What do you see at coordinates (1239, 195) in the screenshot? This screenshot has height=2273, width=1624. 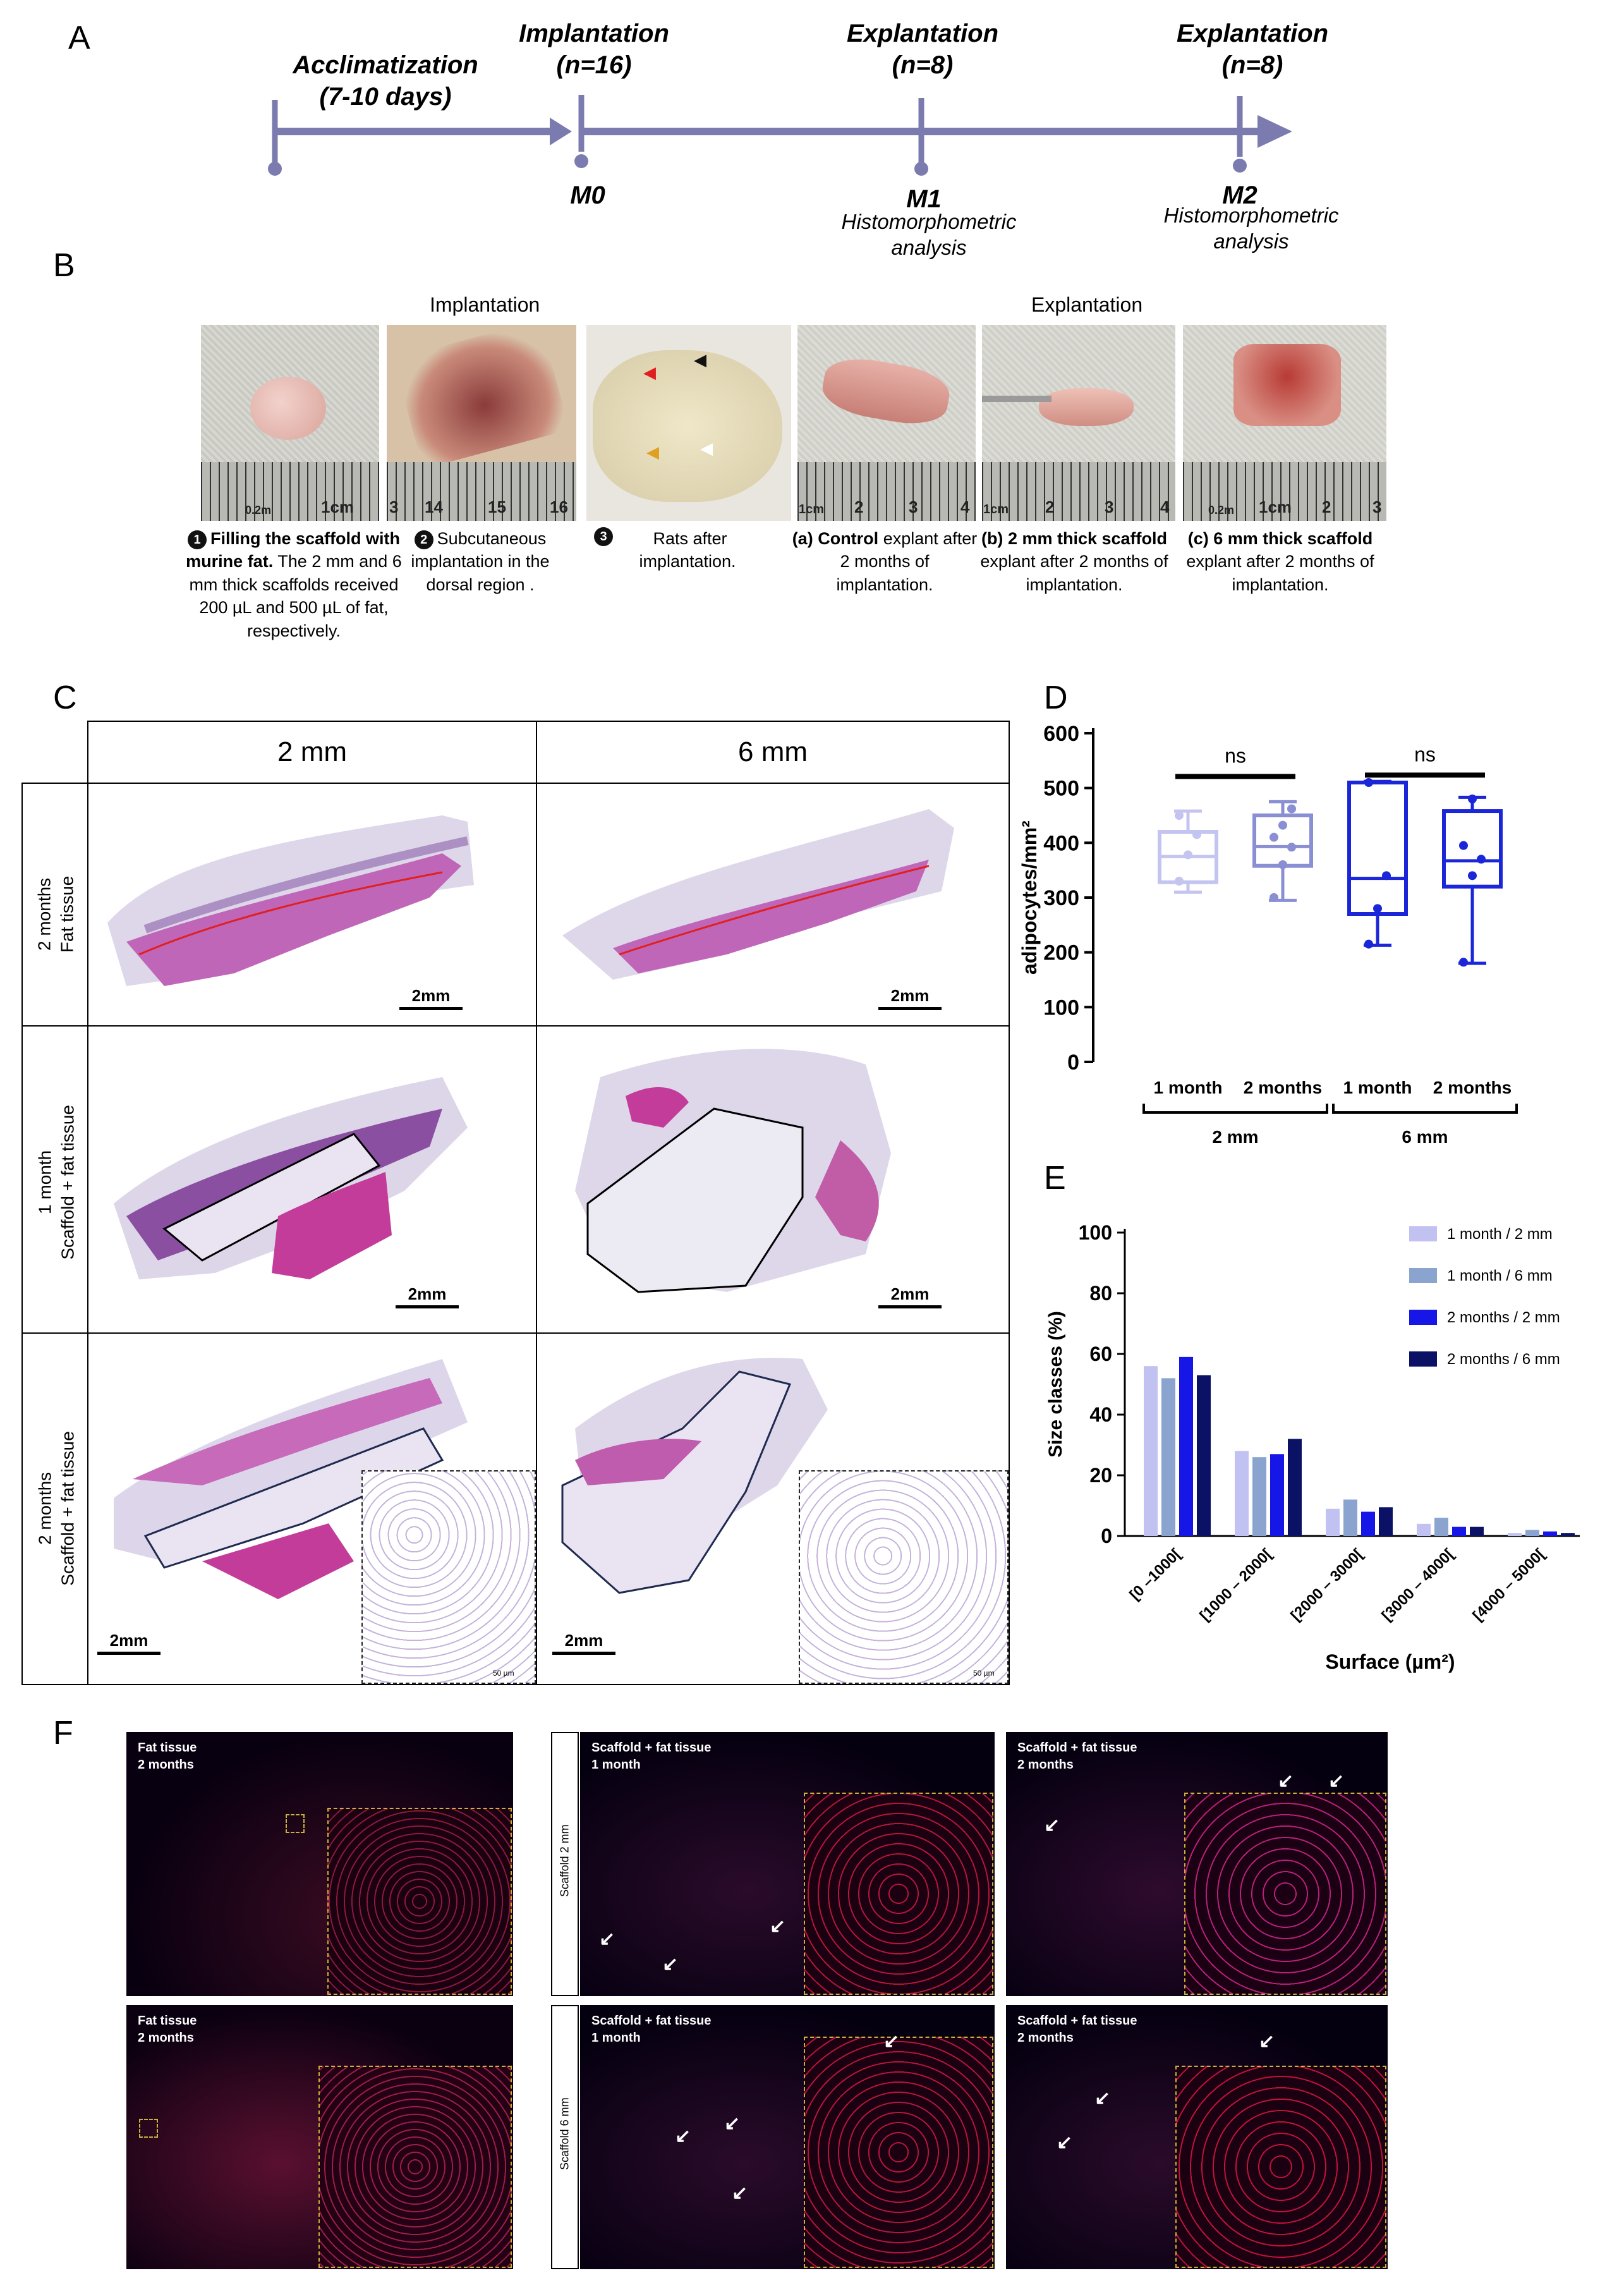 I see `m2-label: M2` at bounding box center [1239, 195].